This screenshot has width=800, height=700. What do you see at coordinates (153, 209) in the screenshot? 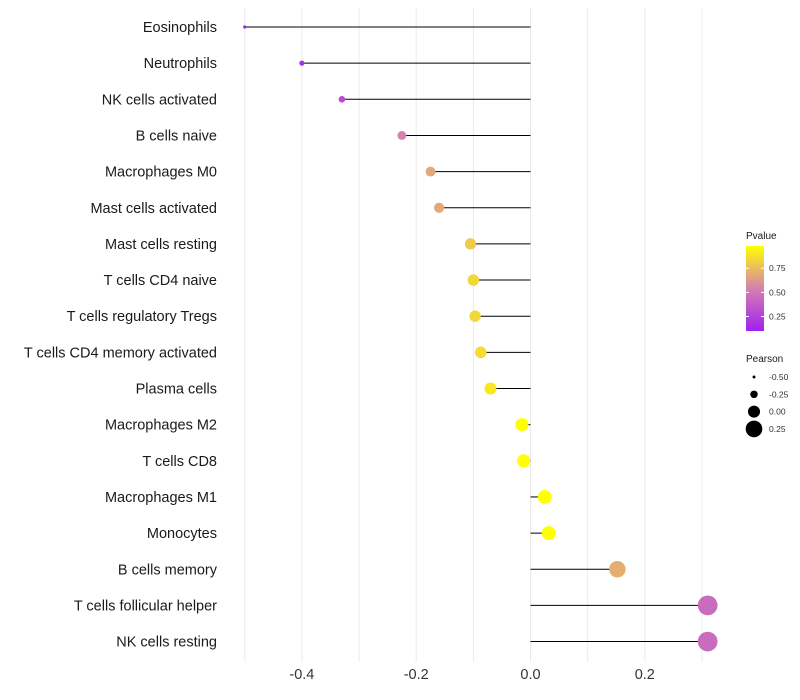
I see `category-label: Mast cells activated` at bounding box center [153, 209].